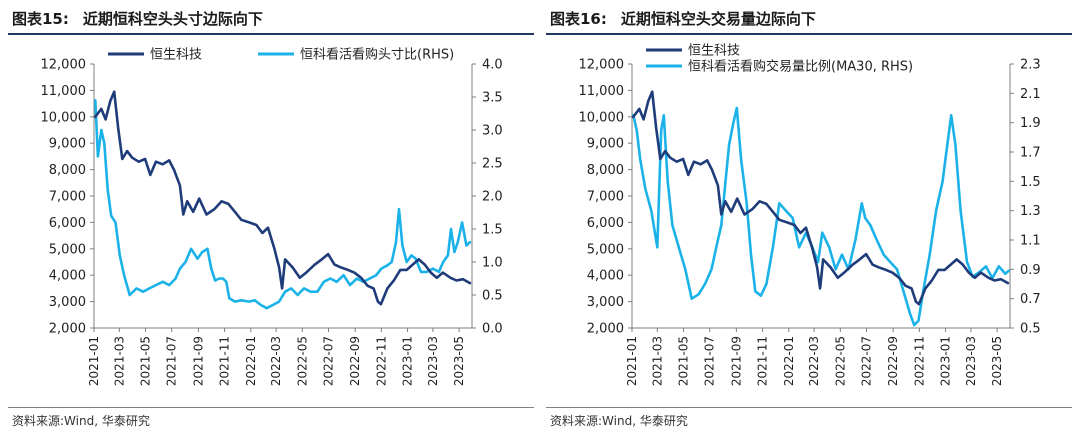 This screenshot has height=446, width=1080. Describe the element at coordinates (1030, 94) in the screenshot. I see `right-y-tick-label: 2.1` at that location.